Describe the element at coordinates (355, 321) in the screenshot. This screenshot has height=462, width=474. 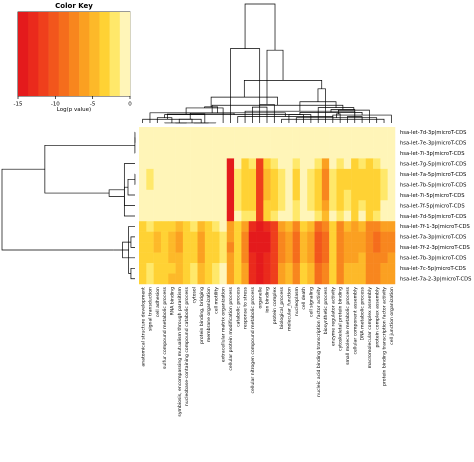
I see `column-label: cellular component assembly` at that location.